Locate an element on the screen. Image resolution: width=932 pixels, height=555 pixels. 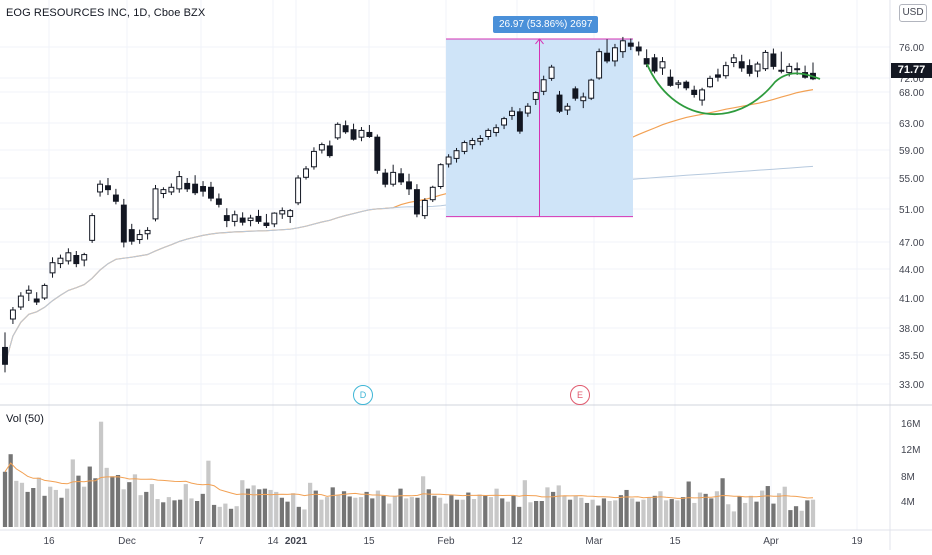
time-axis-label: Feb is located at coordinates (446, 541).